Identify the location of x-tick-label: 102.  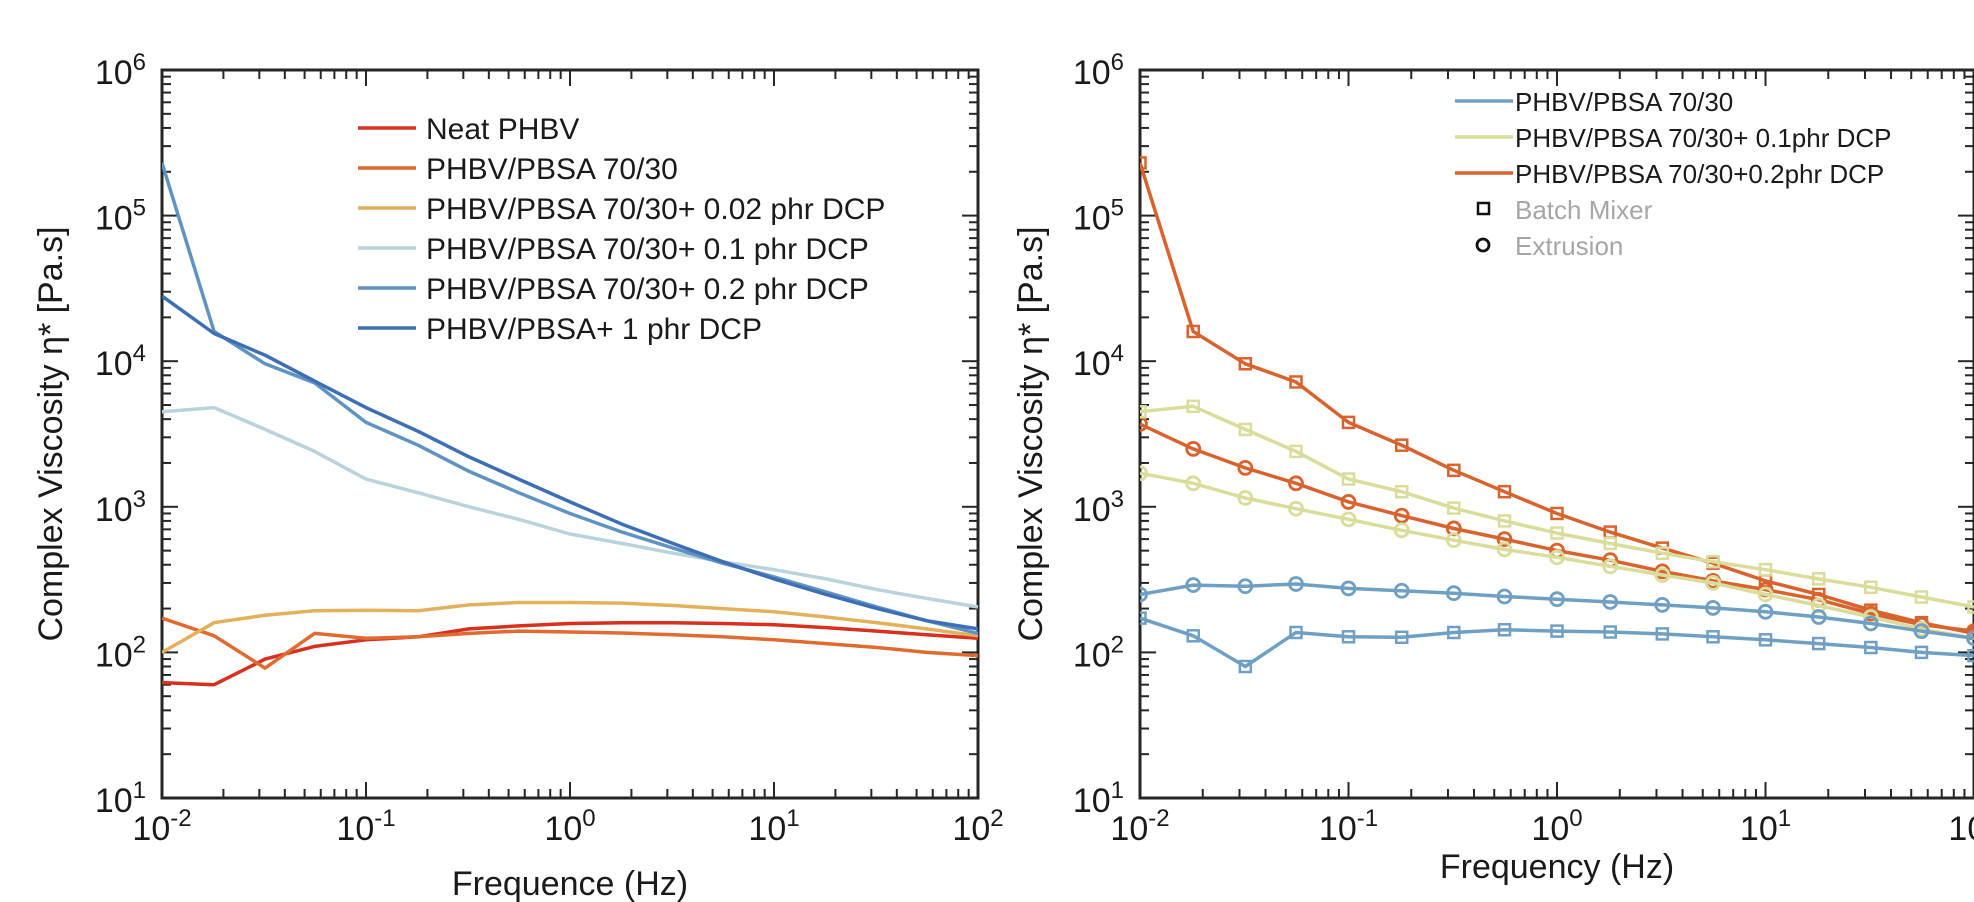
(1961, 826).